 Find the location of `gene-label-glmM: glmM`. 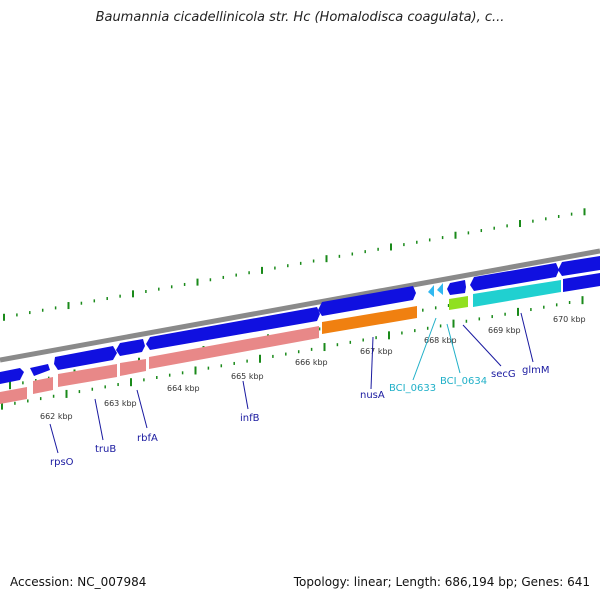

gene-label-glmM: glmM is located at coordinates (536, 370).